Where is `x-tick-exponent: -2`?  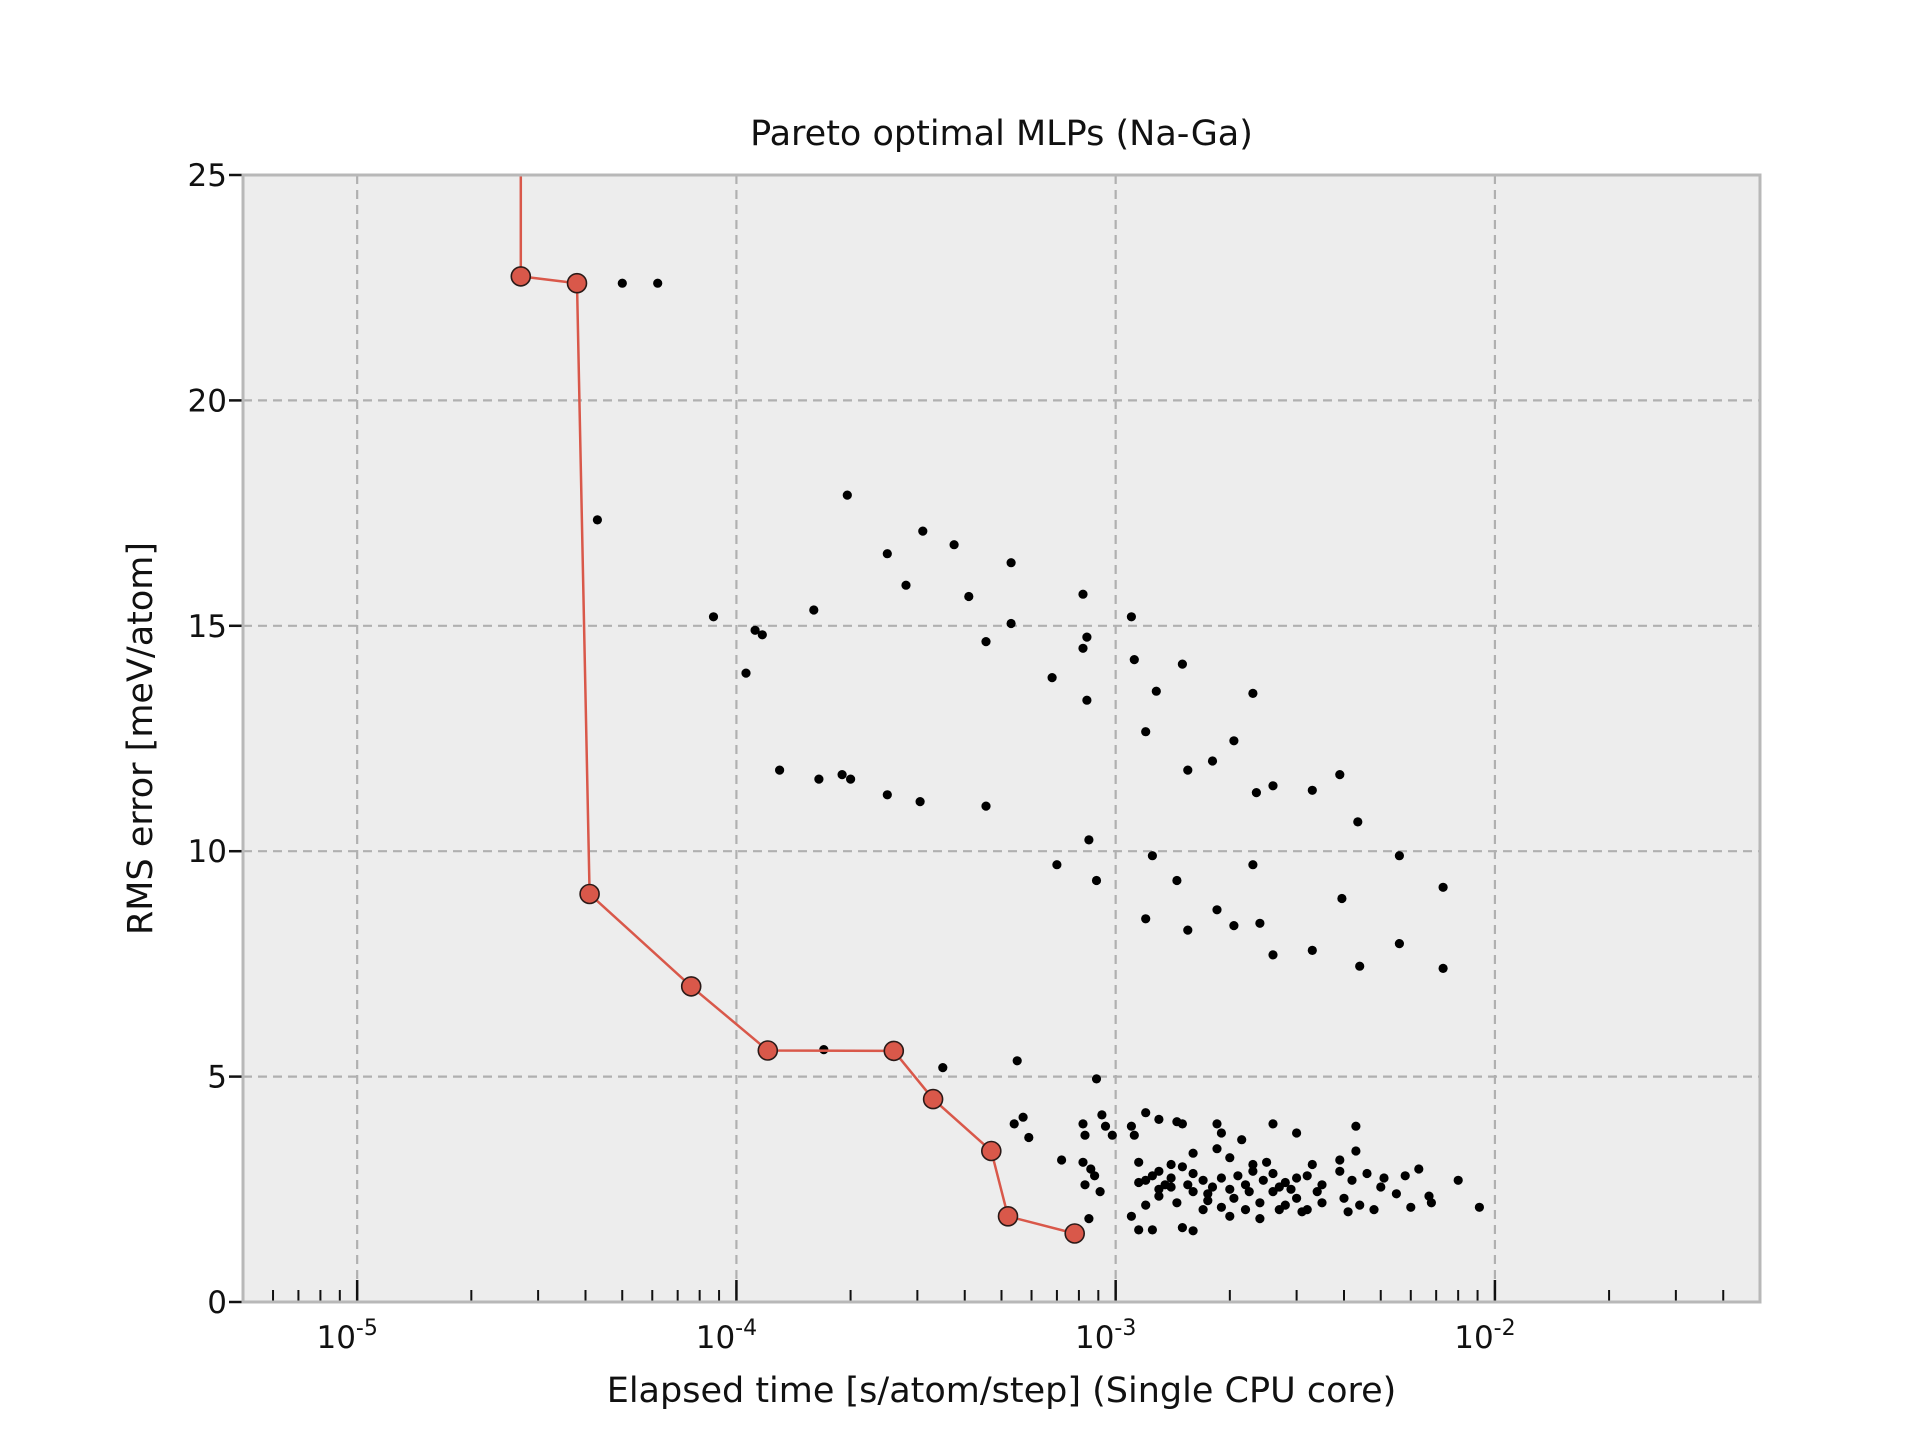 x-tick-exponent: -2 is located at coordinates (1505, 1328).